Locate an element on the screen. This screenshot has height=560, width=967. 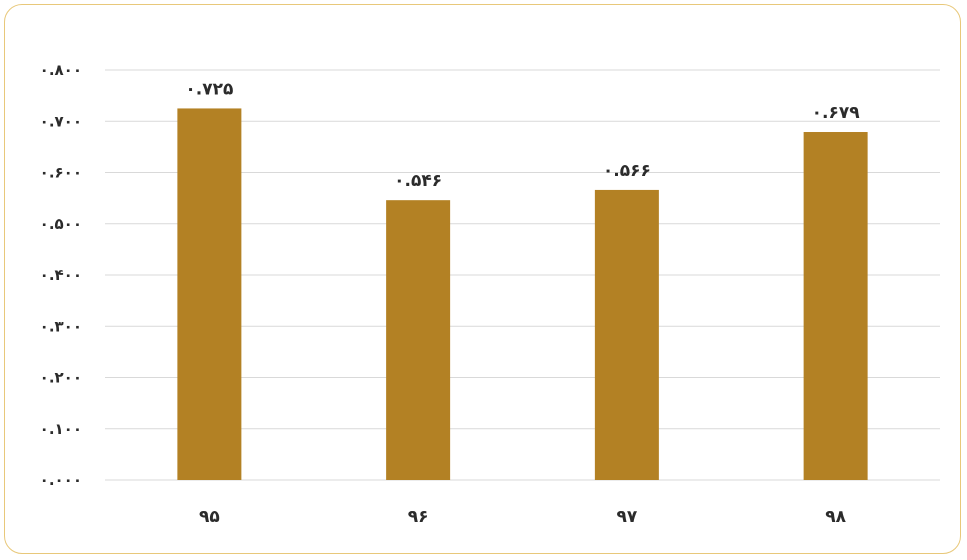
y-tick-label-4: ۰.۴۰۰ is located at coordinates (61, 275).